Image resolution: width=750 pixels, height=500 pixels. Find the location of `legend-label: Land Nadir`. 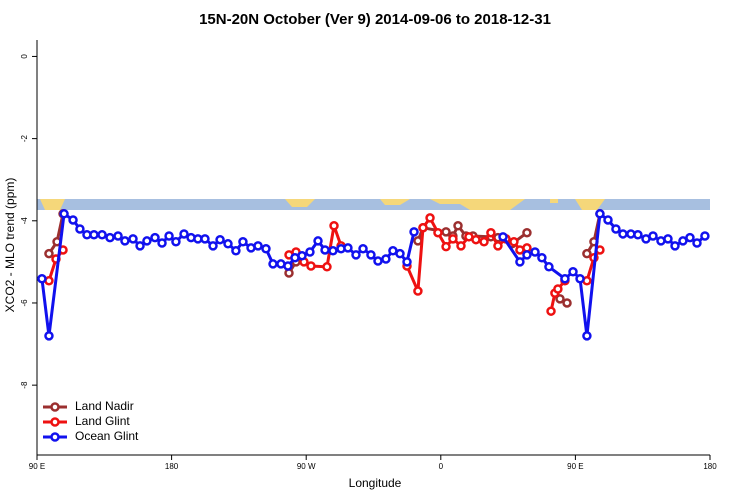

legend-label: Land Nadir is located at coordinates (104, 406).